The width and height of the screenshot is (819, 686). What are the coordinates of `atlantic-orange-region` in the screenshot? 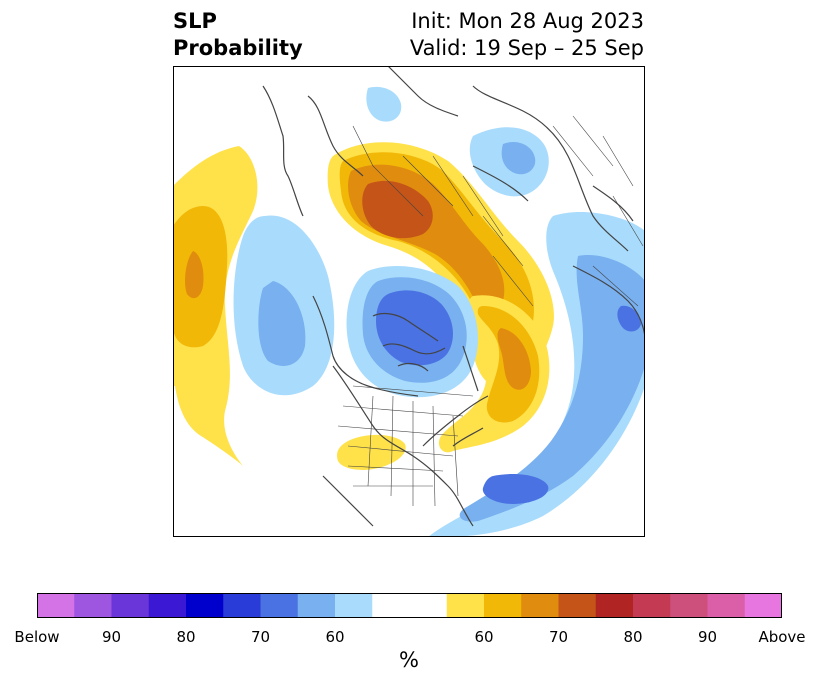 It's located at (514, 359).